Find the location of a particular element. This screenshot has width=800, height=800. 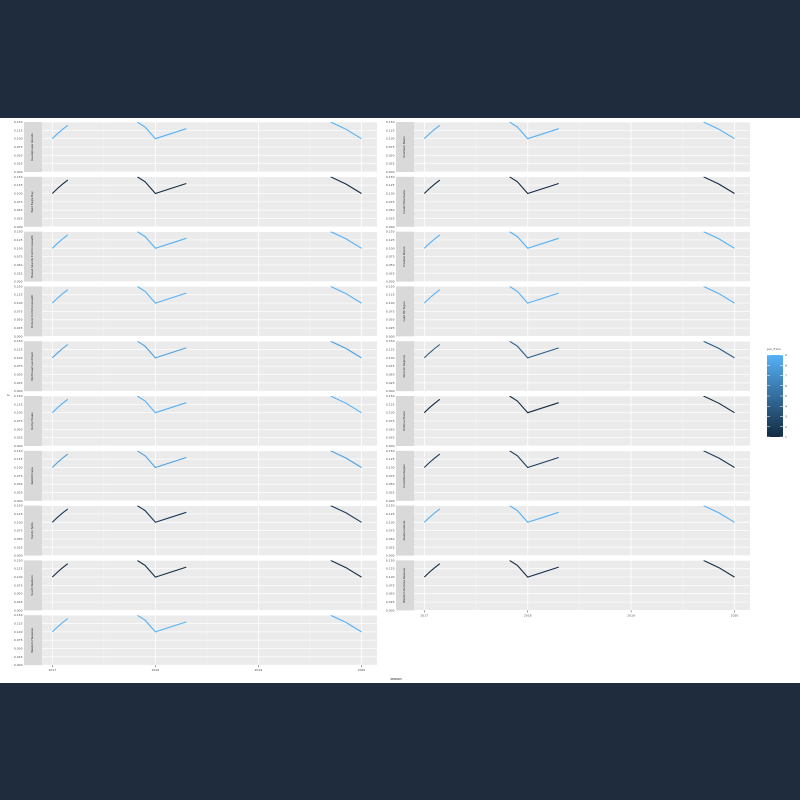

facet-strip-label: Atlantic Regions is located at coordinates (404, 365).